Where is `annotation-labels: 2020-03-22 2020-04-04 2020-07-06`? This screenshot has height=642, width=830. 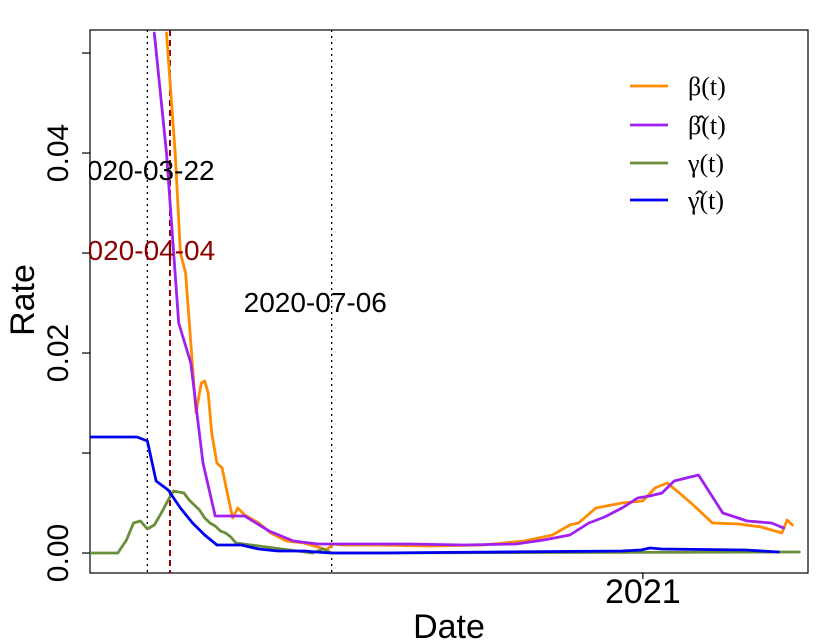 annotation-labels: 2020-03-22 2020-04-04 2020-07-06 is located at coordinates (229, 236).